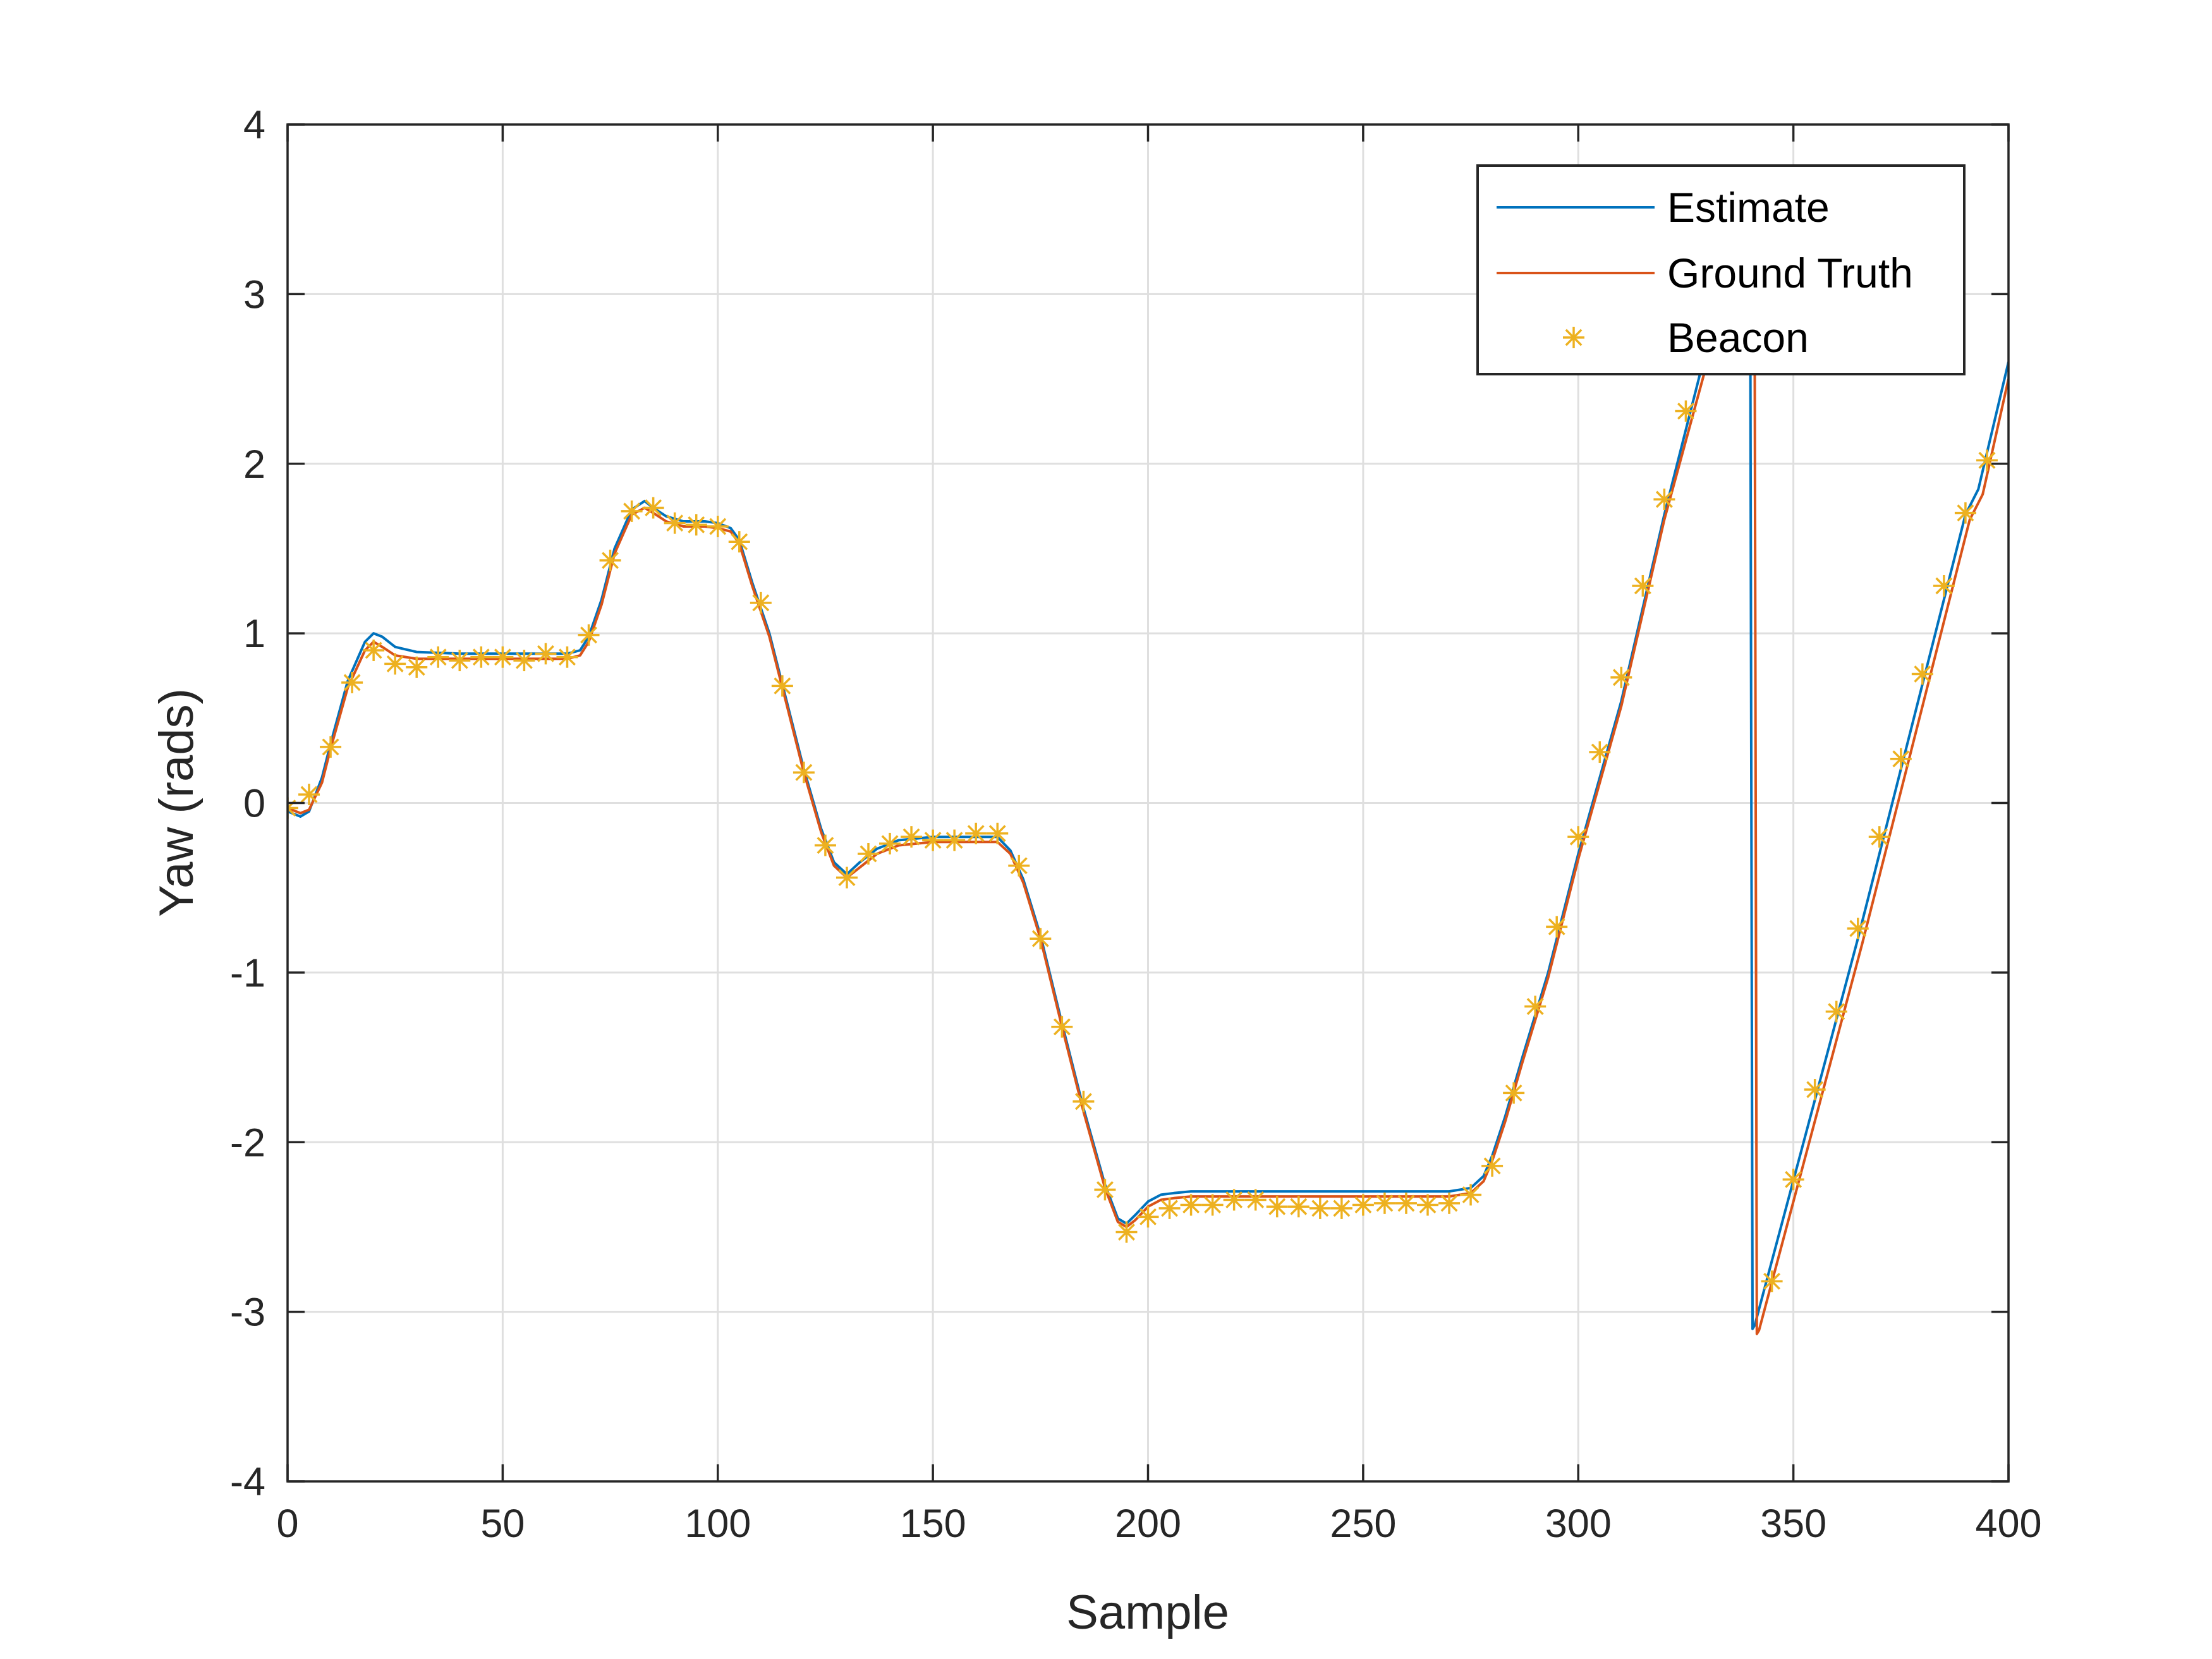 Image resolution: width=2212 pixels, height=1659 pixels. Describe the element at coordinates (254, 464) in the screenshot. I see `y-tick-label: 2` at that location.